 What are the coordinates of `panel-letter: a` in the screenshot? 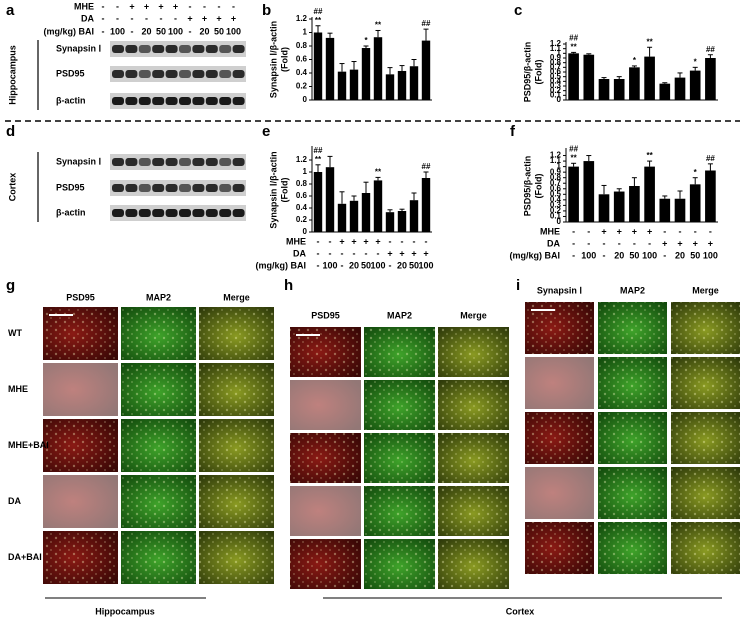 It's located at (10, 10).